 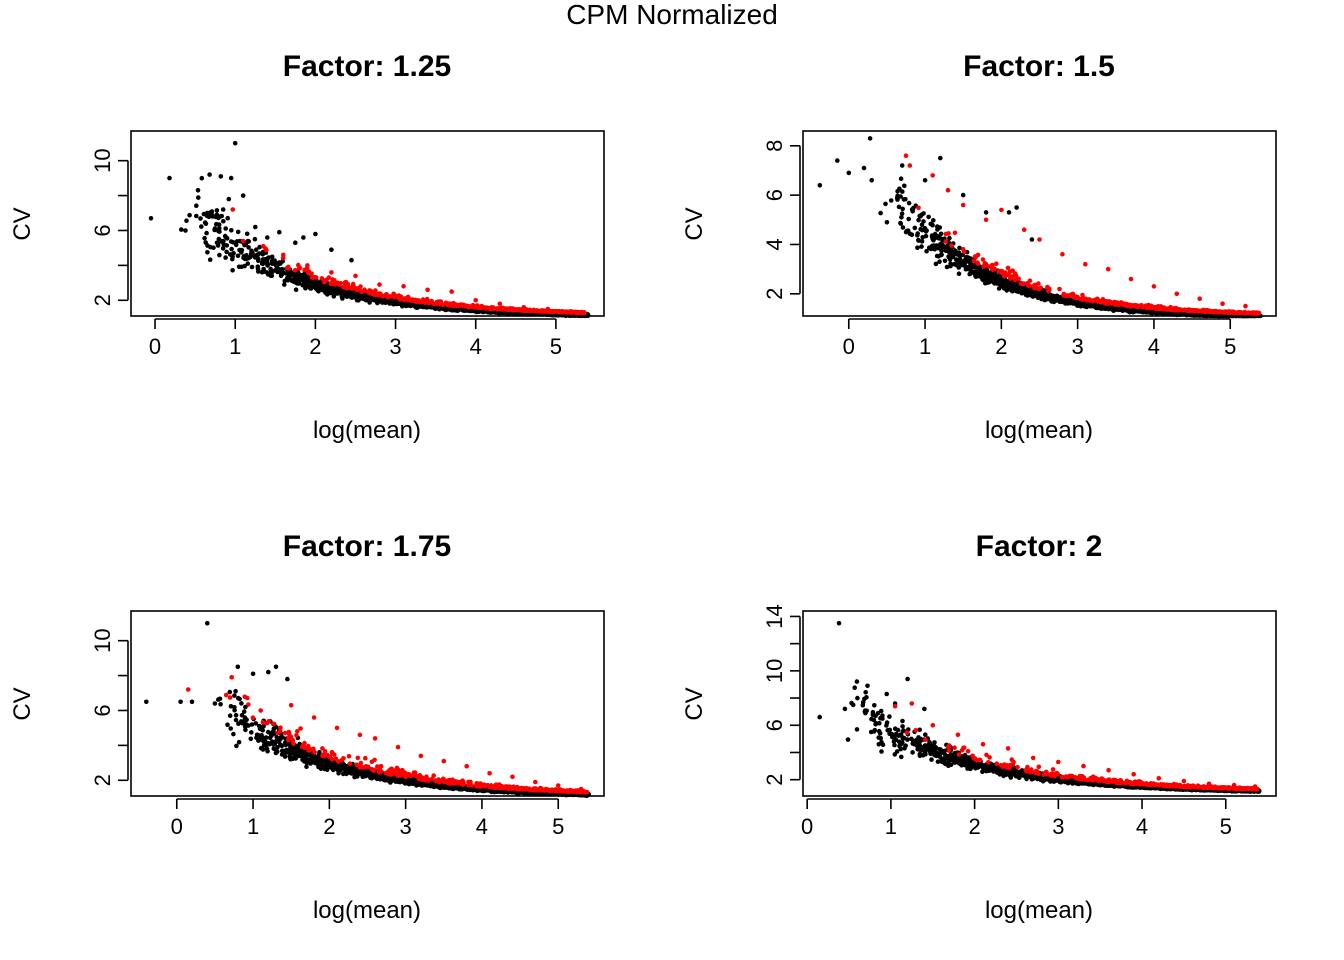 I want to click on y-tick-label: 4, so click(x=774, y=244).